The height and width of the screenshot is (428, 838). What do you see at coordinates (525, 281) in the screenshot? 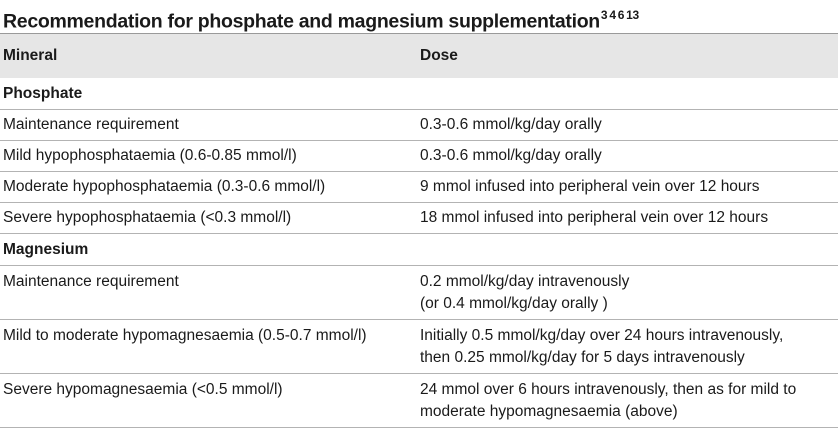
I see `dose-line: 0.2 mmol/kg/day intravenously` at bounding box center [525, 281].